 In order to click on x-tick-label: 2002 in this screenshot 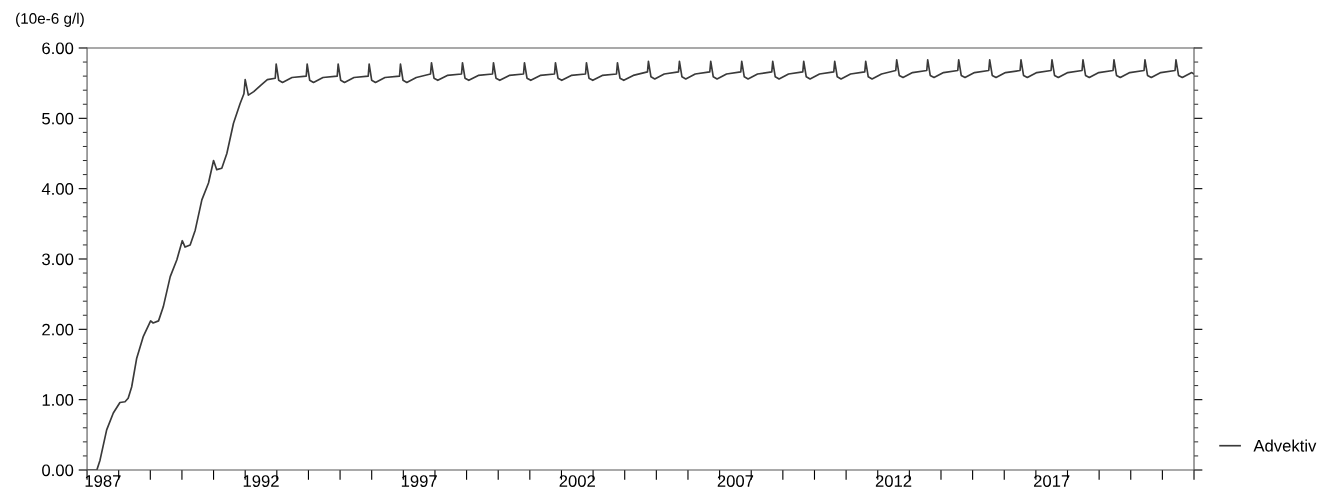, I will do `click(577, 481)`.